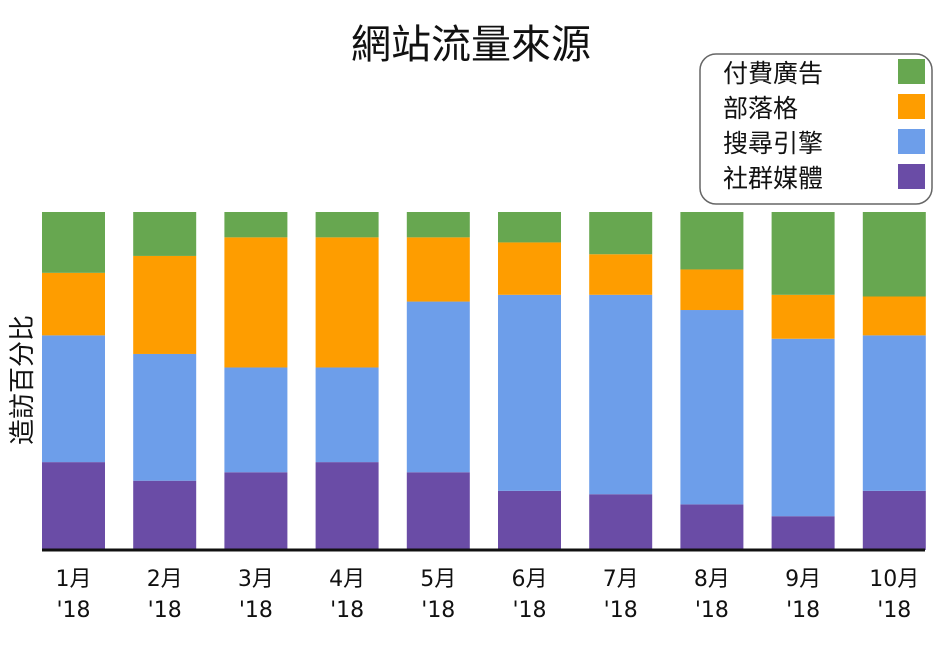  What do you see at coordinates (529, 610) in the screenshot?
I see `x-tick-year-6: '18` at bounding box center [529, 610].